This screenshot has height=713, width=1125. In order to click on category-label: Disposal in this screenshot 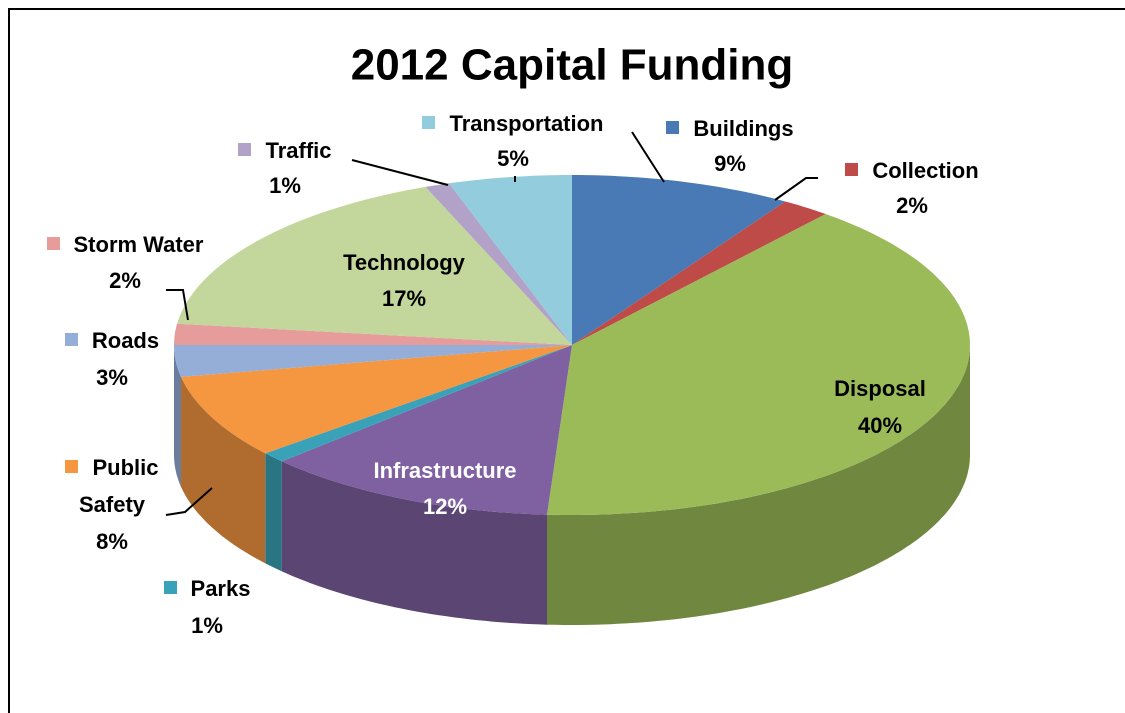, I will do `click(880, 388)`.